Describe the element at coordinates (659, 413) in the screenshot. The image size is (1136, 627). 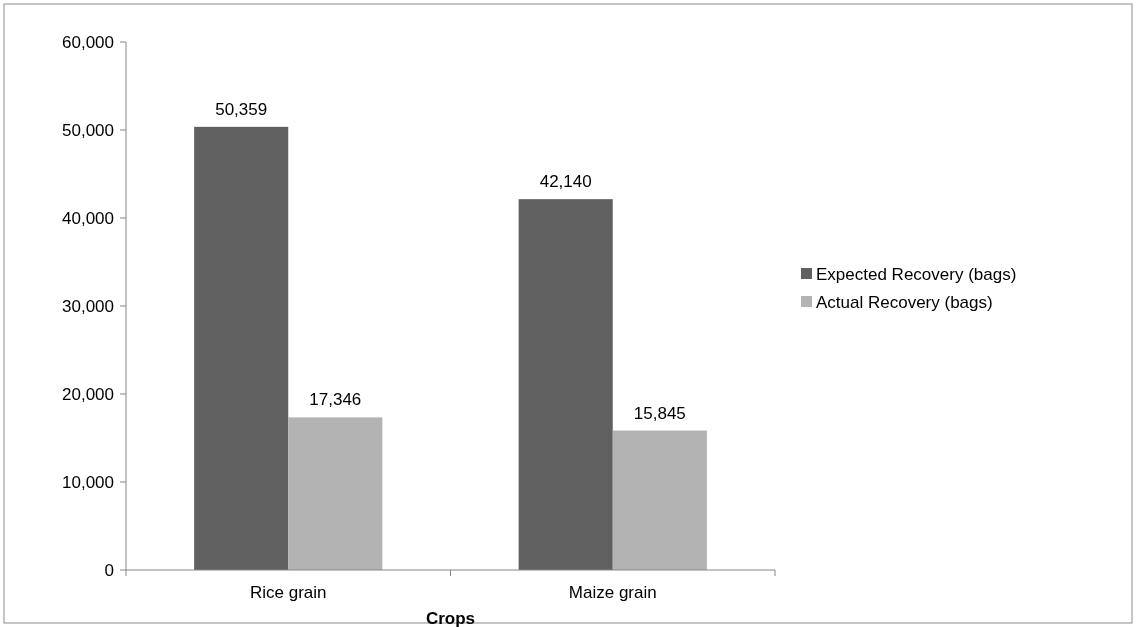
I see `data-label: 15,845` at that location.